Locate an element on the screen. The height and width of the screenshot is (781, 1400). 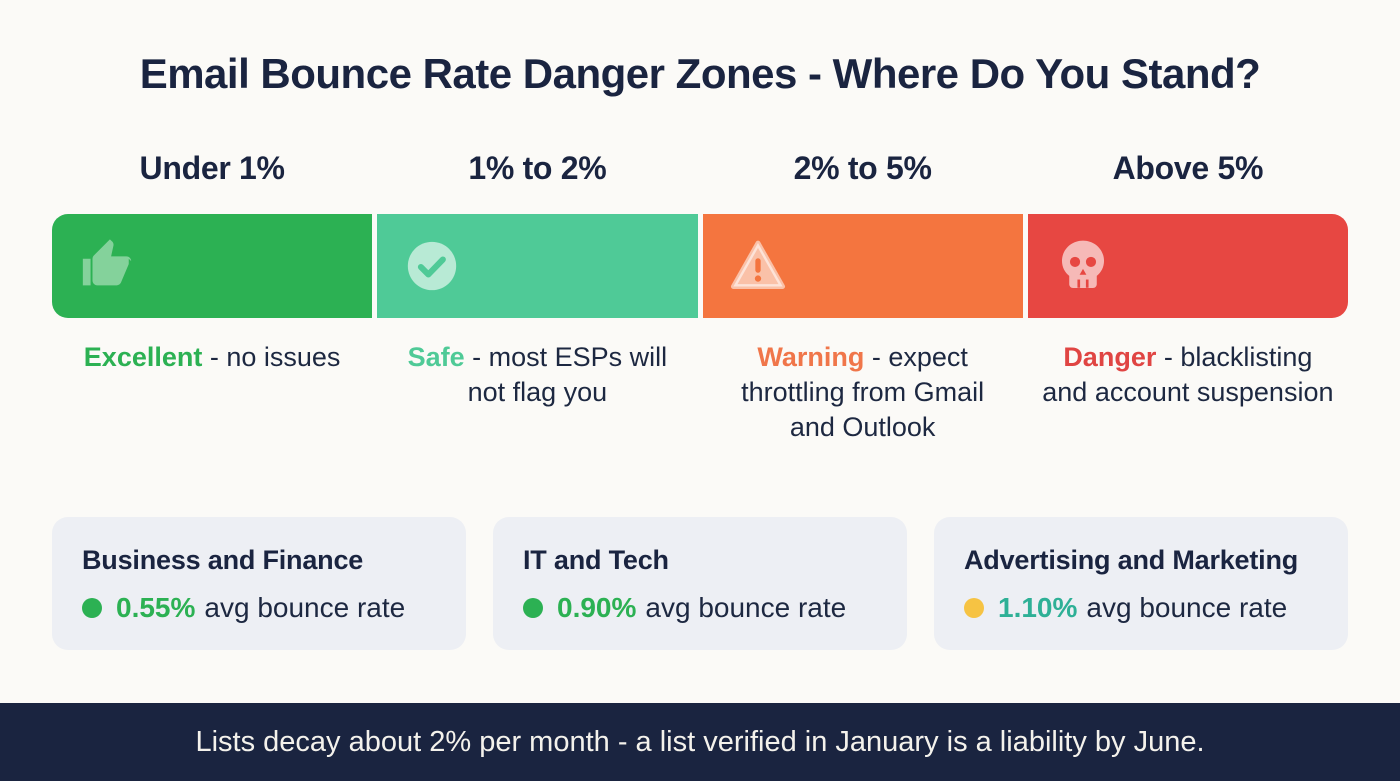
zone-column-under-1pct: Under 1% Excellent - no issues is located at coordinates (212, 300).